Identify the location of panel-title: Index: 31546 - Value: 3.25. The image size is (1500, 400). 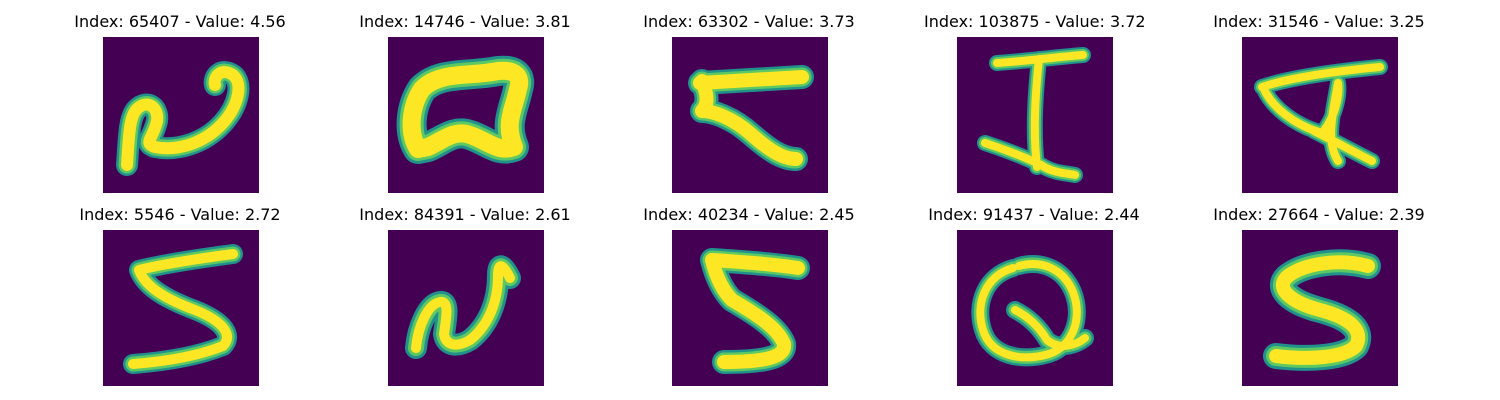
(1319, 21).